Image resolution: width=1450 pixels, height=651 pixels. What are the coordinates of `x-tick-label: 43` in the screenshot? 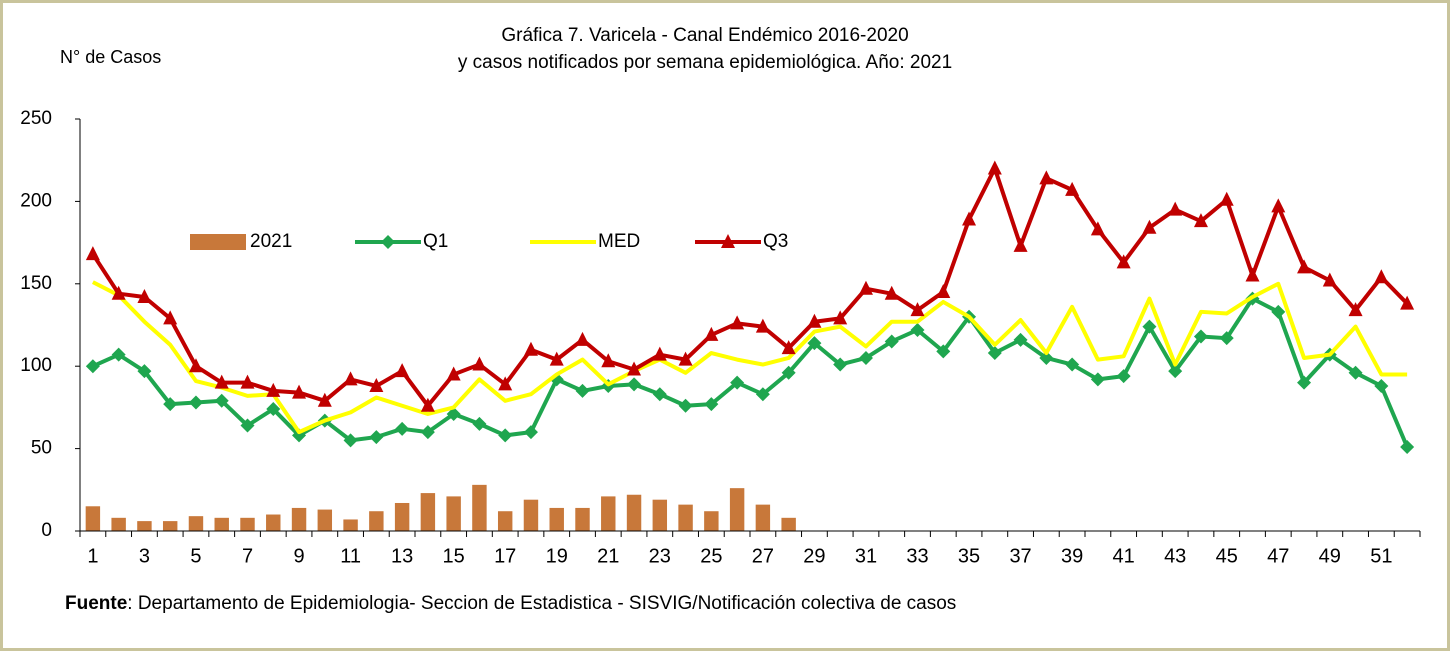 It's located at (1175, 556).